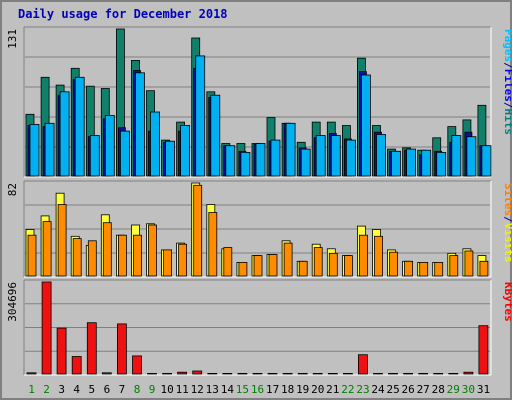 This screenshot has width=512, height=400. I want to click on x-tick-label: 25, so click(392, 389).